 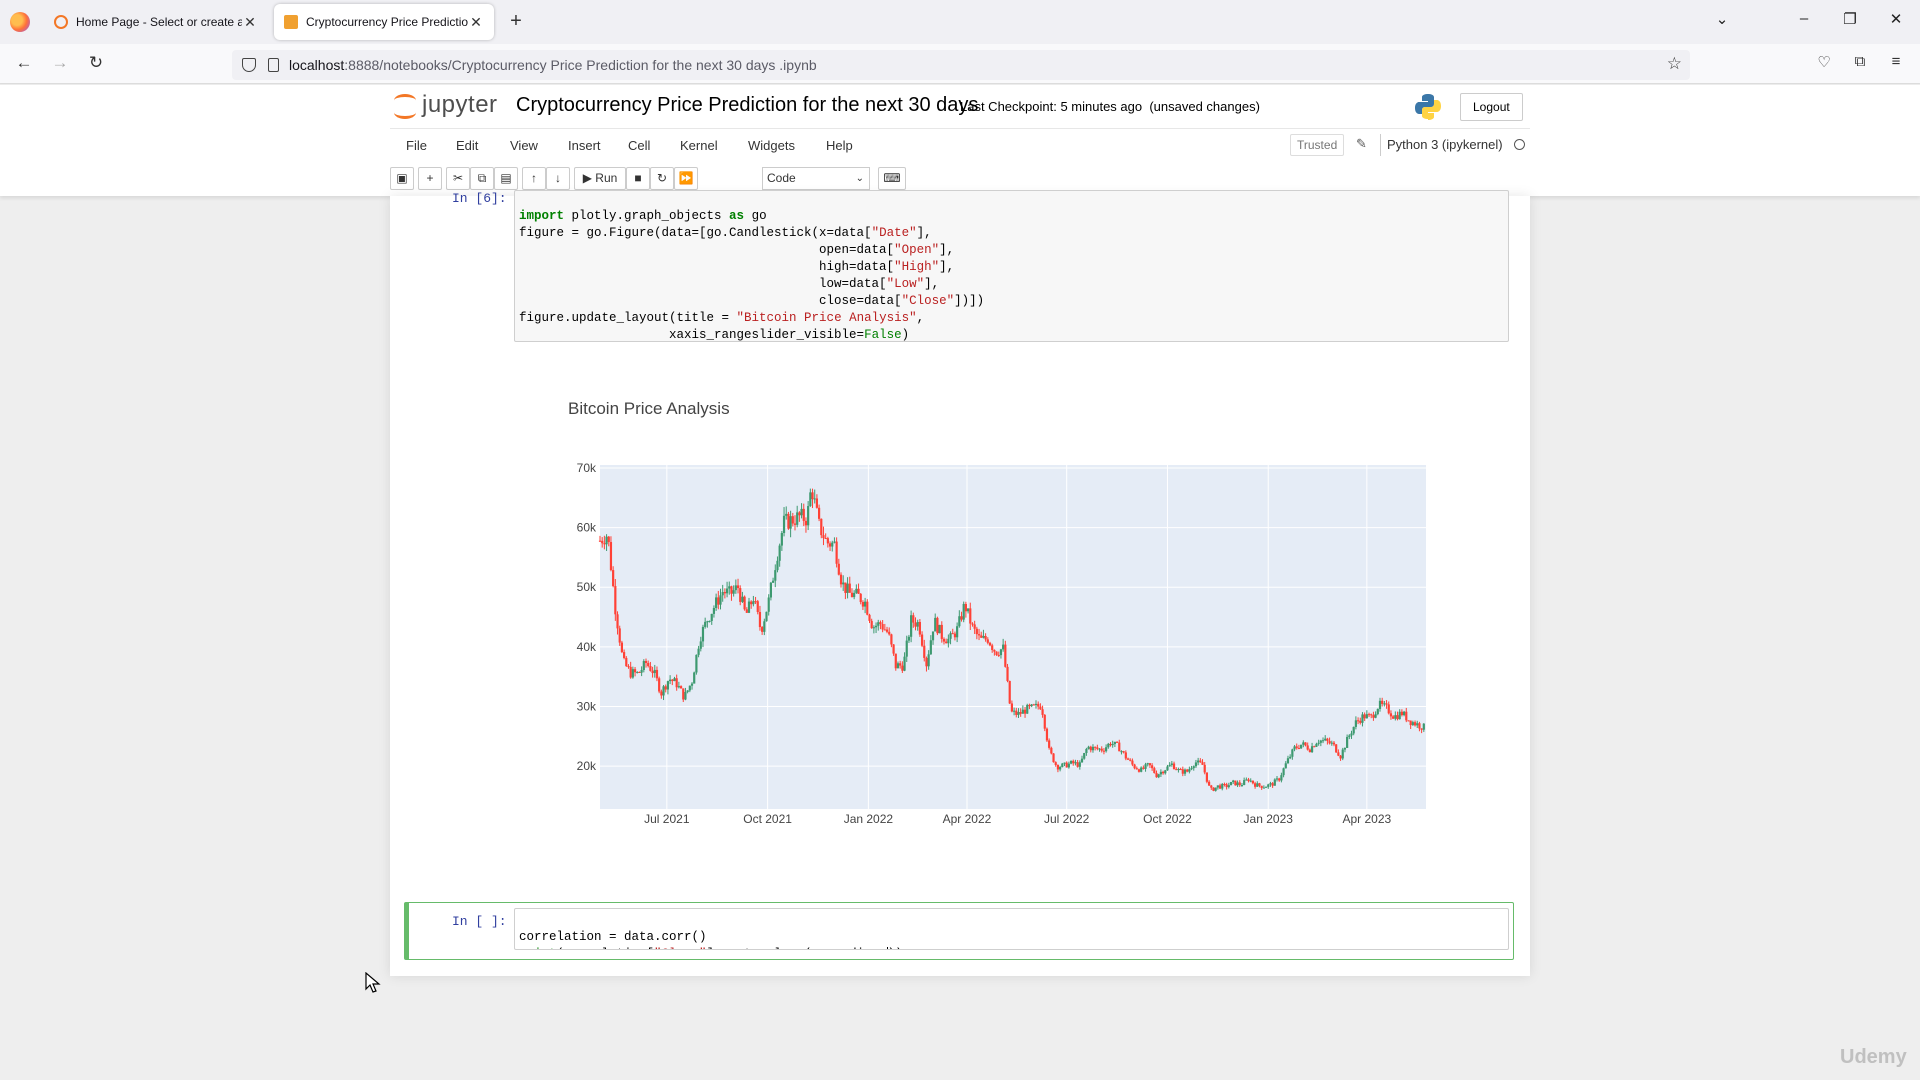 I want to click on plot-area, so click(x=1013, y=637).